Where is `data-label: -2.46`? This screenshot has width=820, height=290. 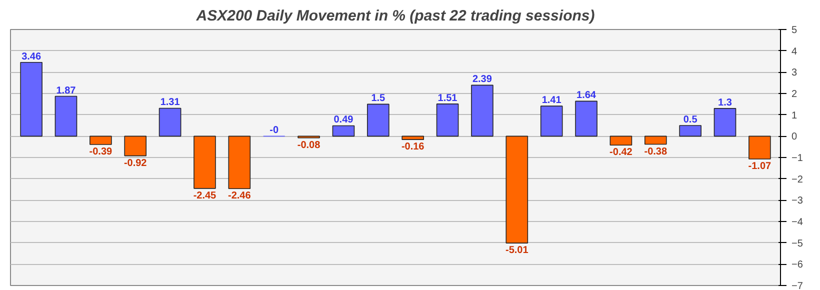
data-label: -2.46 is located at coordinates (240, 196).